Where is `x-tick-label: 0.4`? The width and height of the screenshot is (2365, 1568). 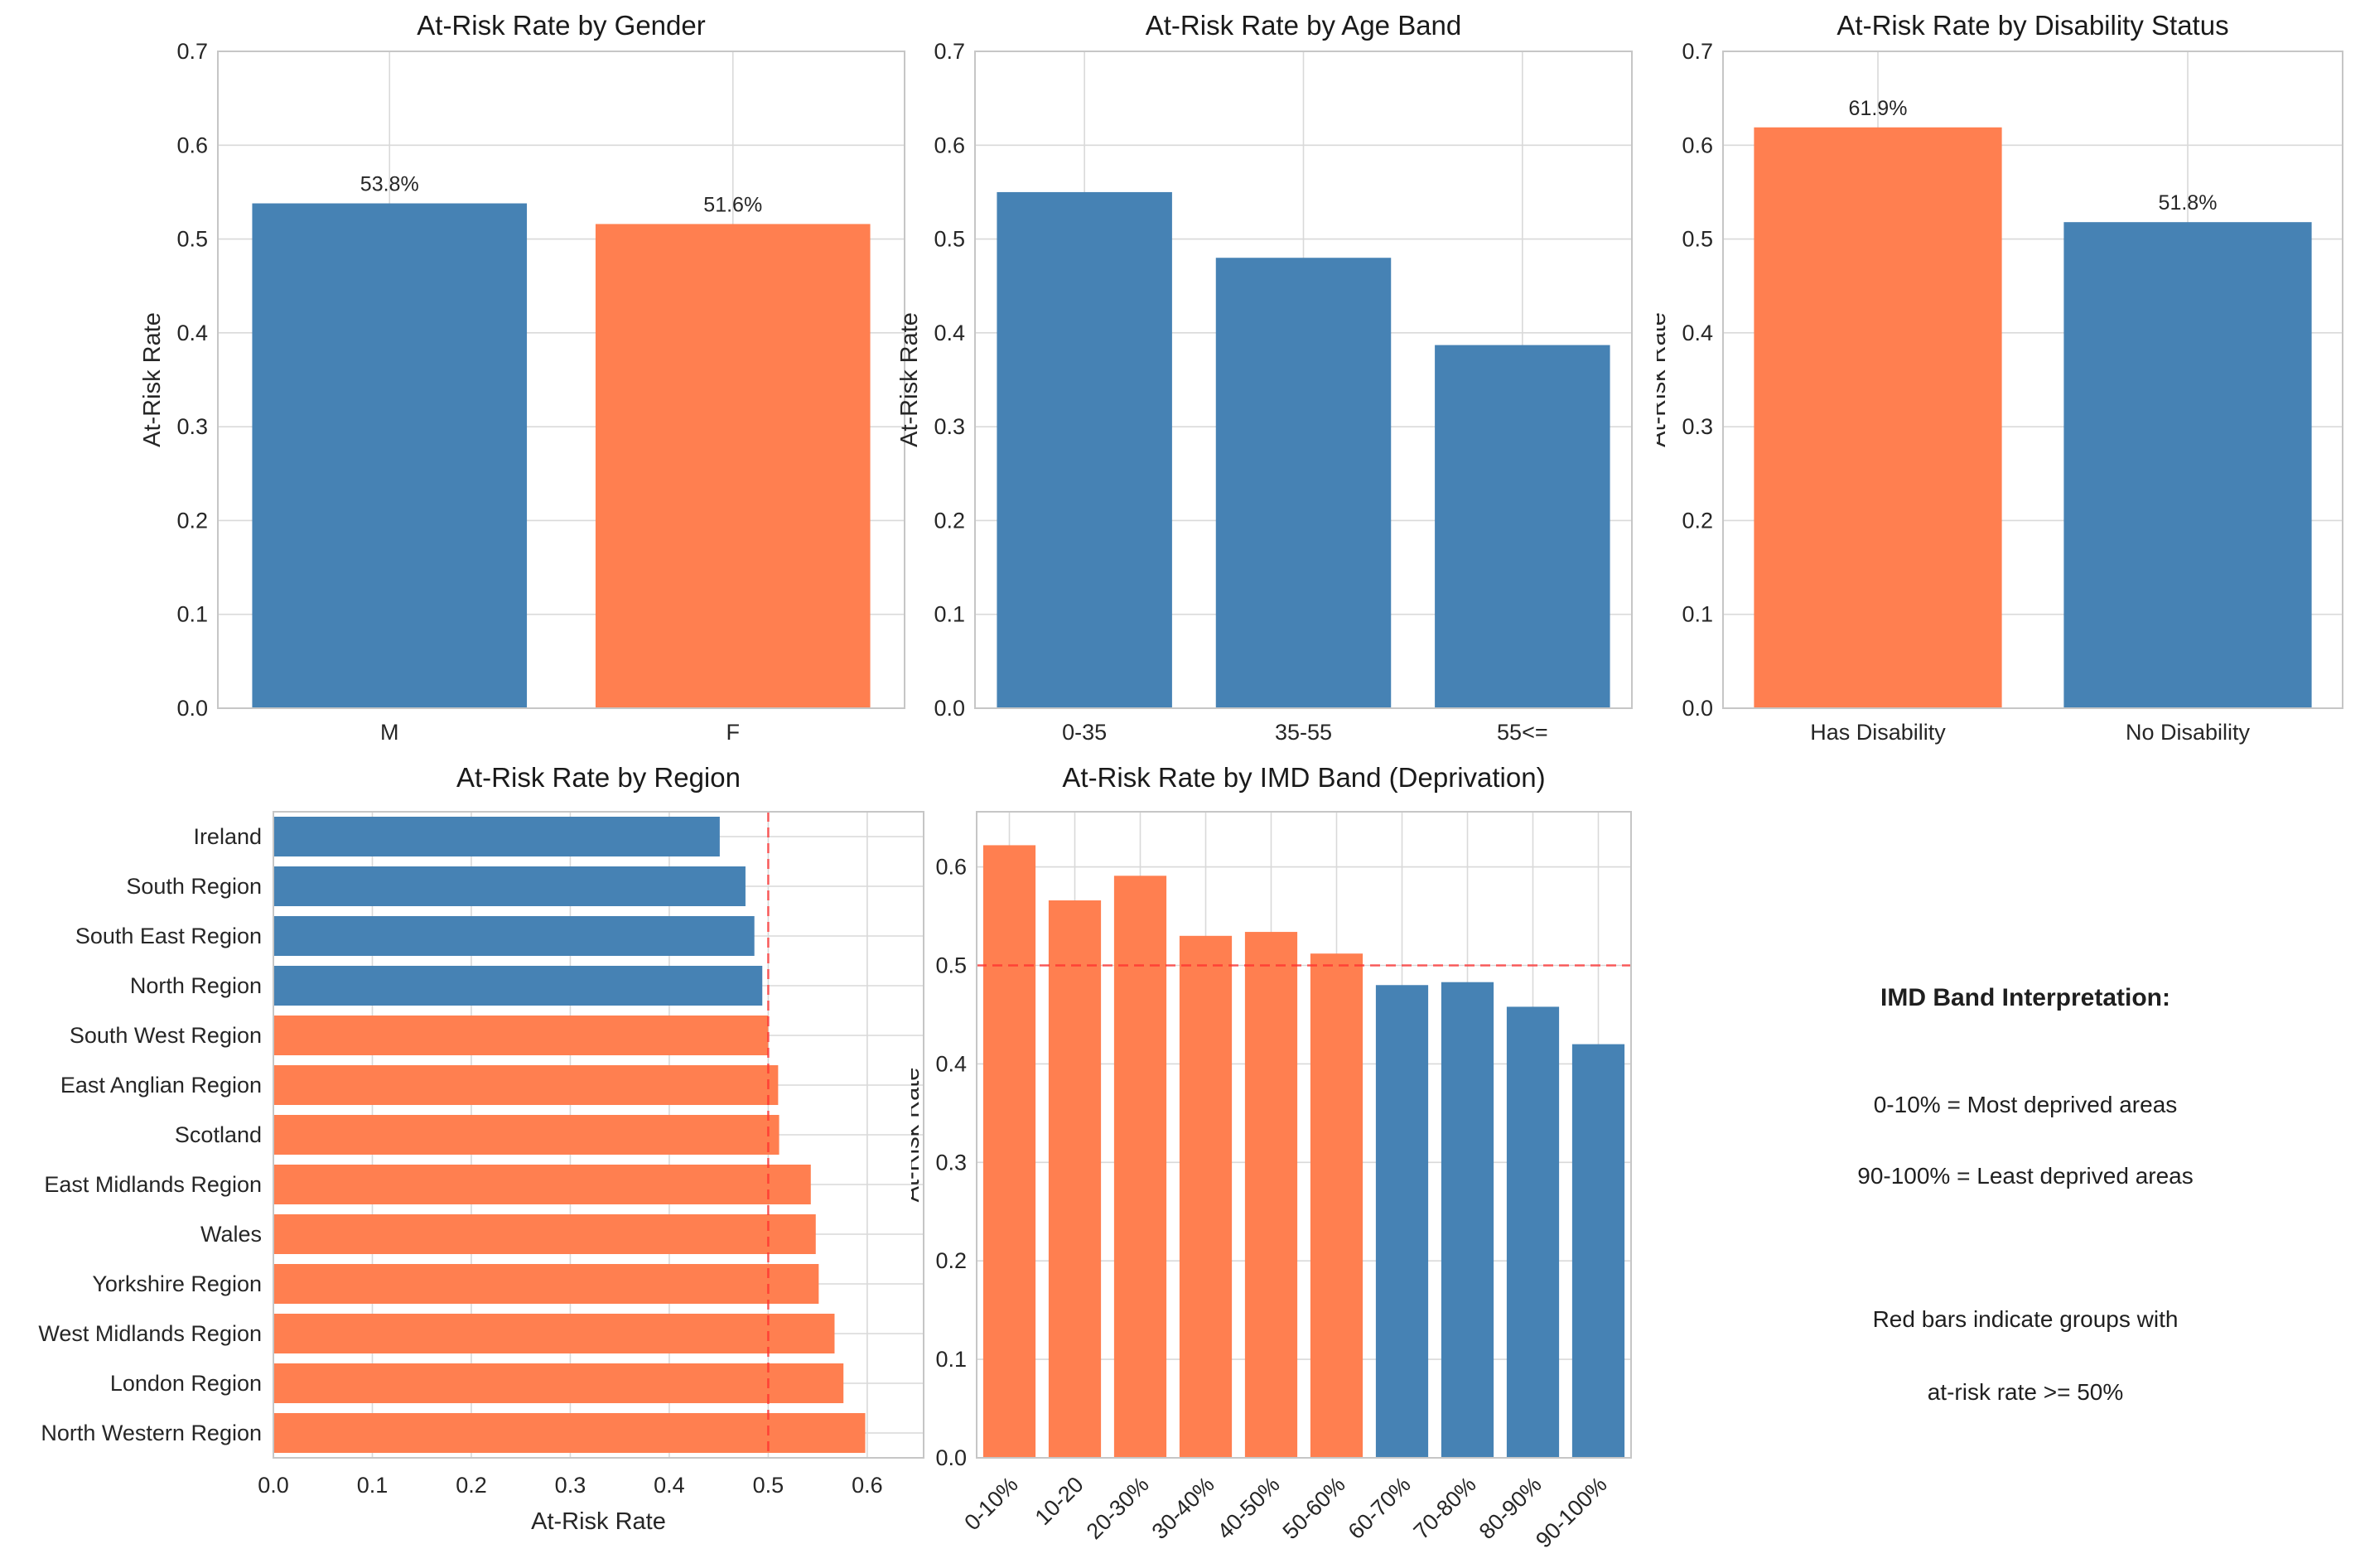 x-tick-label: 0.4 is located at coordinates (669, 1485).